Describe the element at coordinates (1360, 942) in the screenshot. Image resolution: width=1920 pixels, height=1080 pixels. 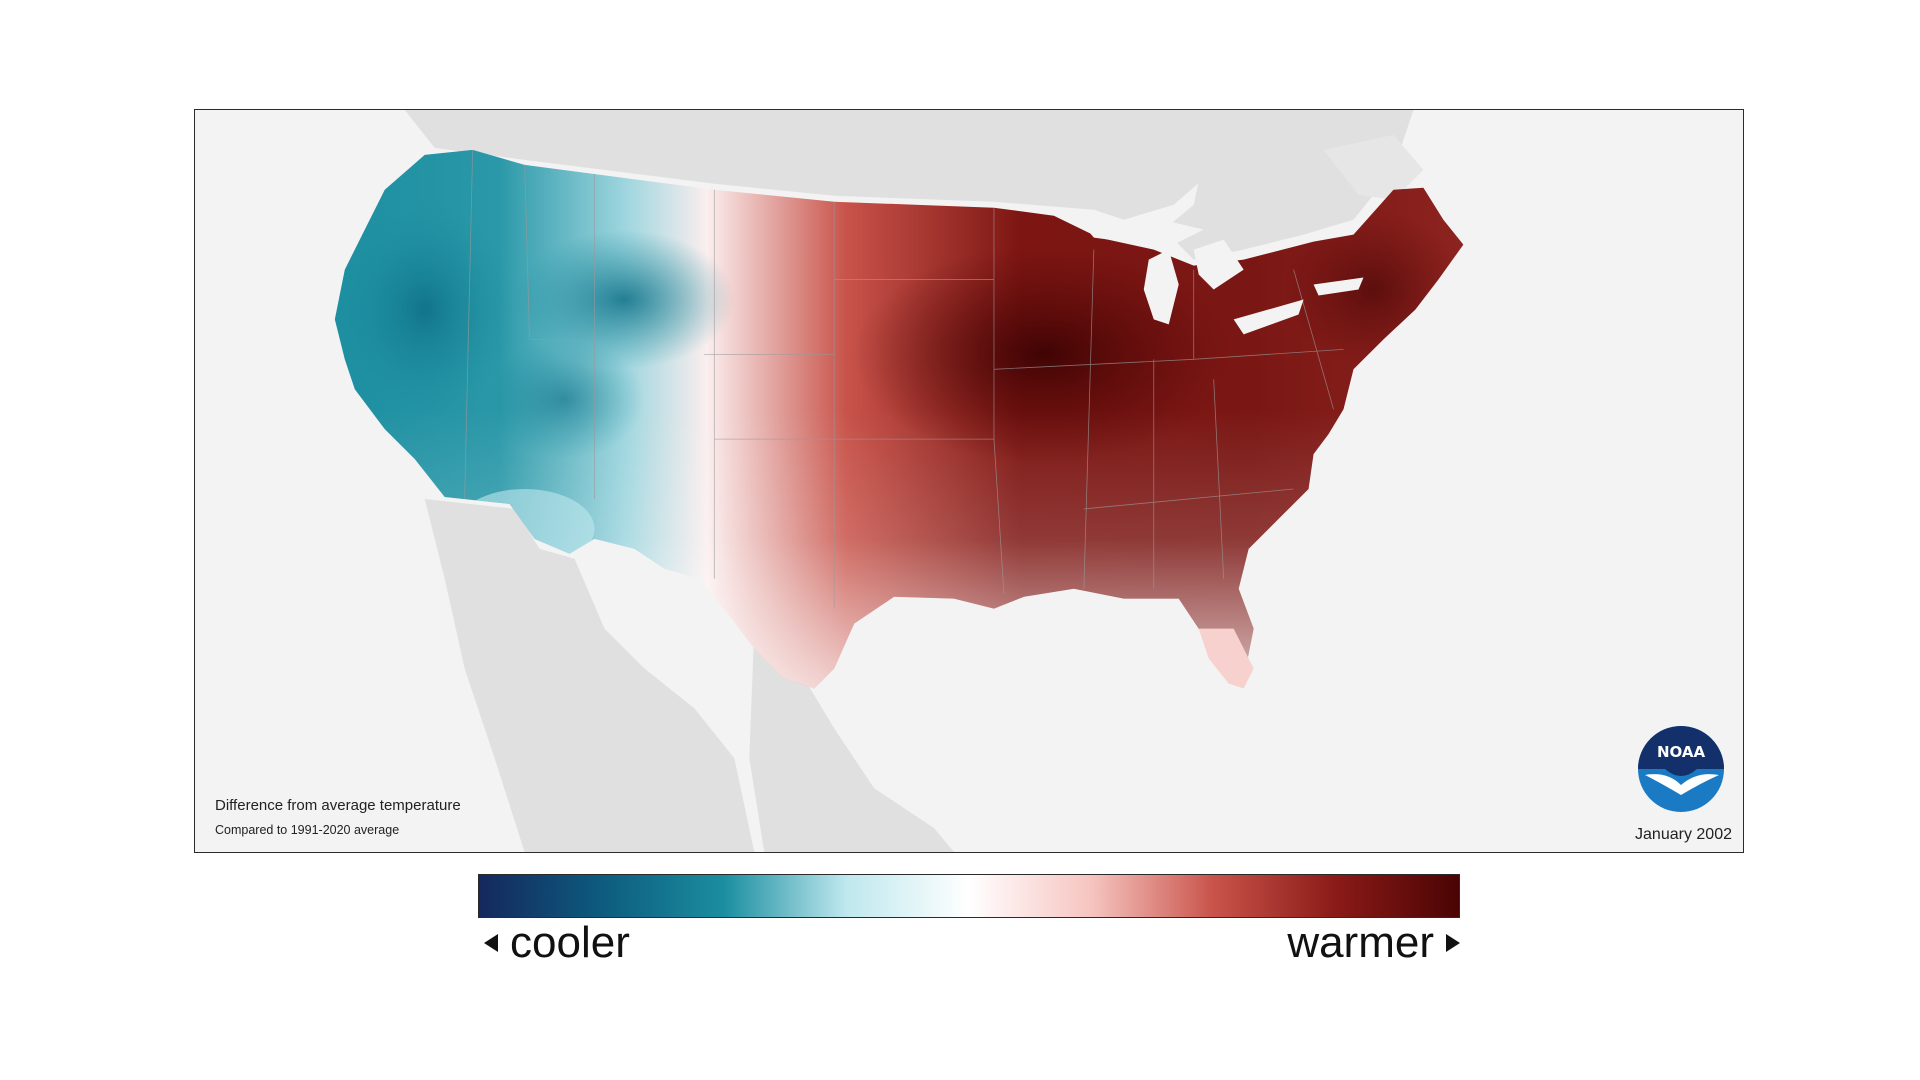
I see `warmer-text: warmer` at that location.